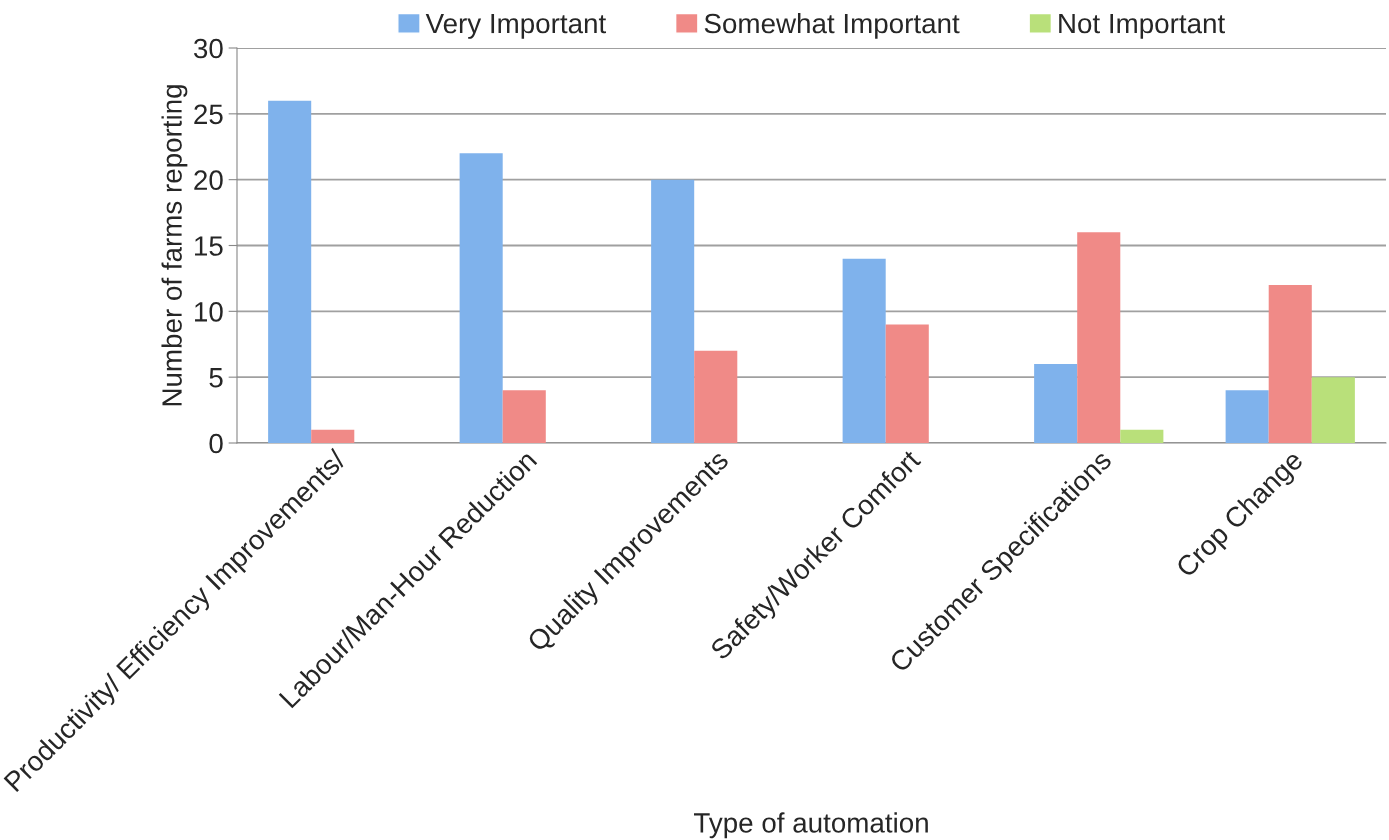  What do you see at coordinates (832, 25) in the screenshot?
I see `legend-label: Somewhat Important` at bounding box center [832, 25].